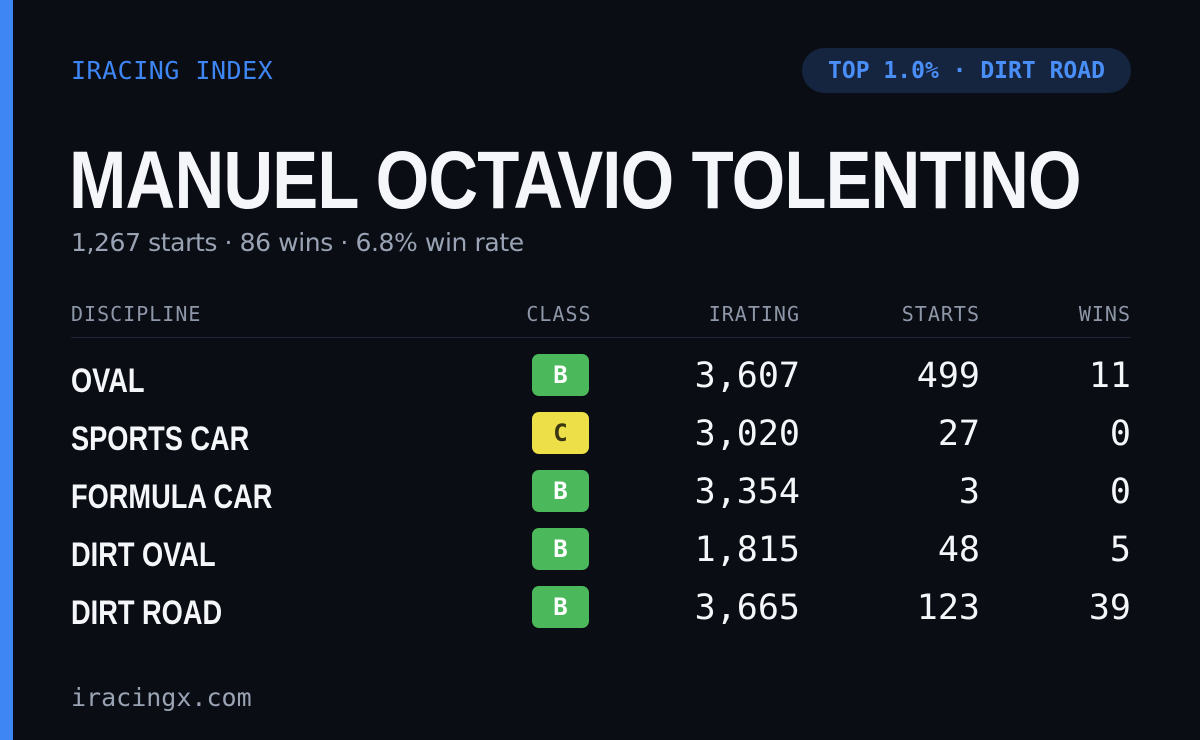  I want to click on header-wins: WINS, so click(1104, 314).